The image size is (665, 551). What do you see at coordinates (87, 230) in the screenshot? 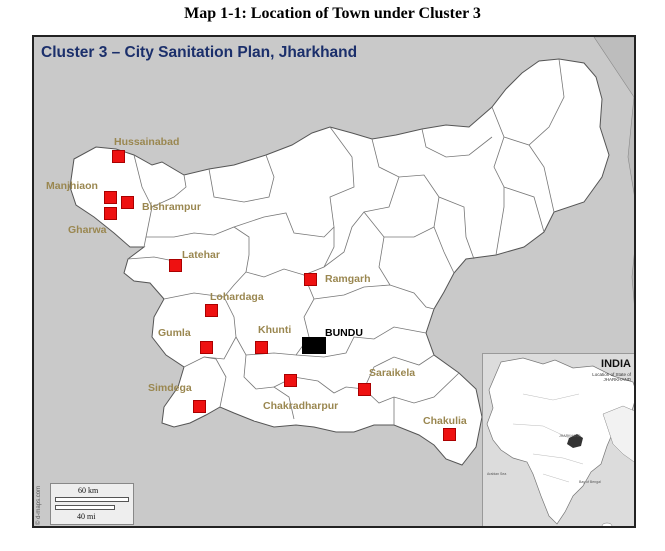
I see `town-label-gharwa: Gharwa` at bounding box center [87, 230].